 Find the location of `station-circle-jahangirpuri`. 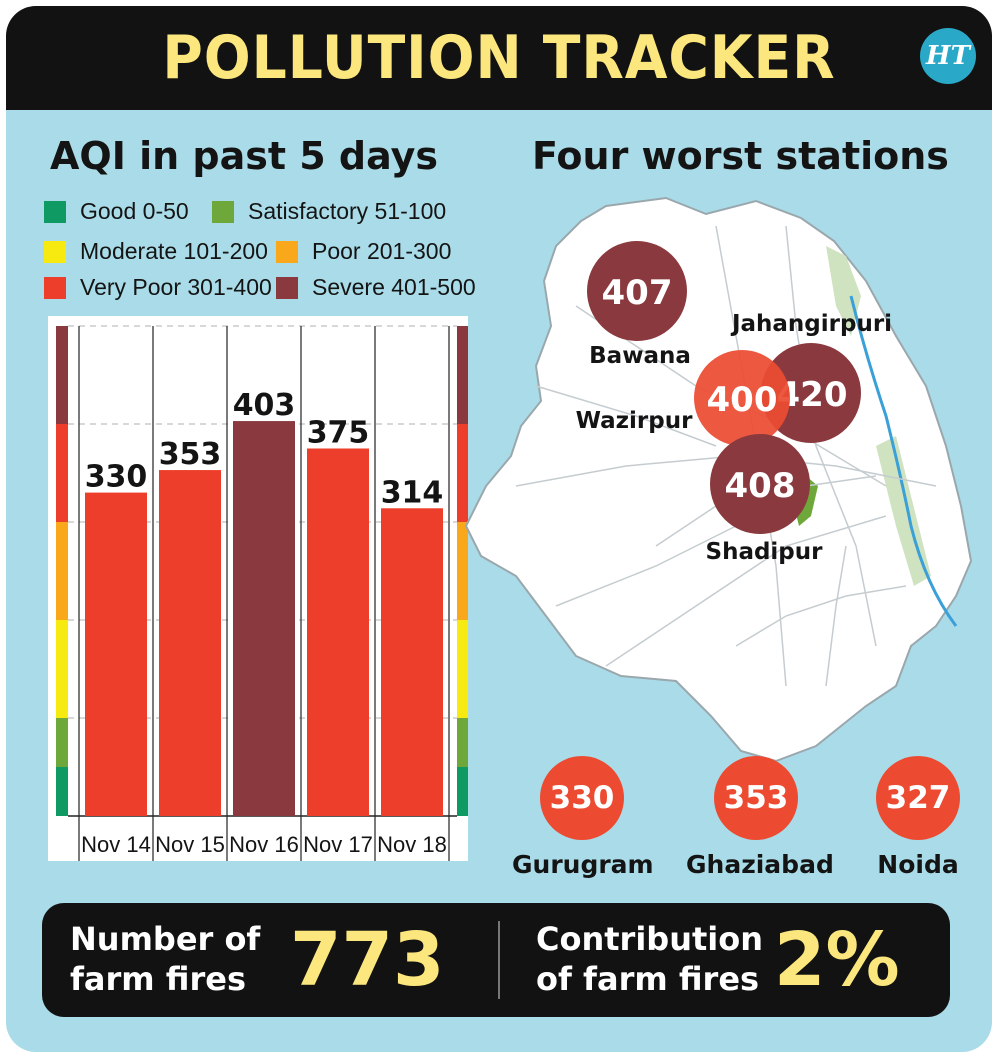

station-circle-jahangirpuri is located at coordinates (811, 393).